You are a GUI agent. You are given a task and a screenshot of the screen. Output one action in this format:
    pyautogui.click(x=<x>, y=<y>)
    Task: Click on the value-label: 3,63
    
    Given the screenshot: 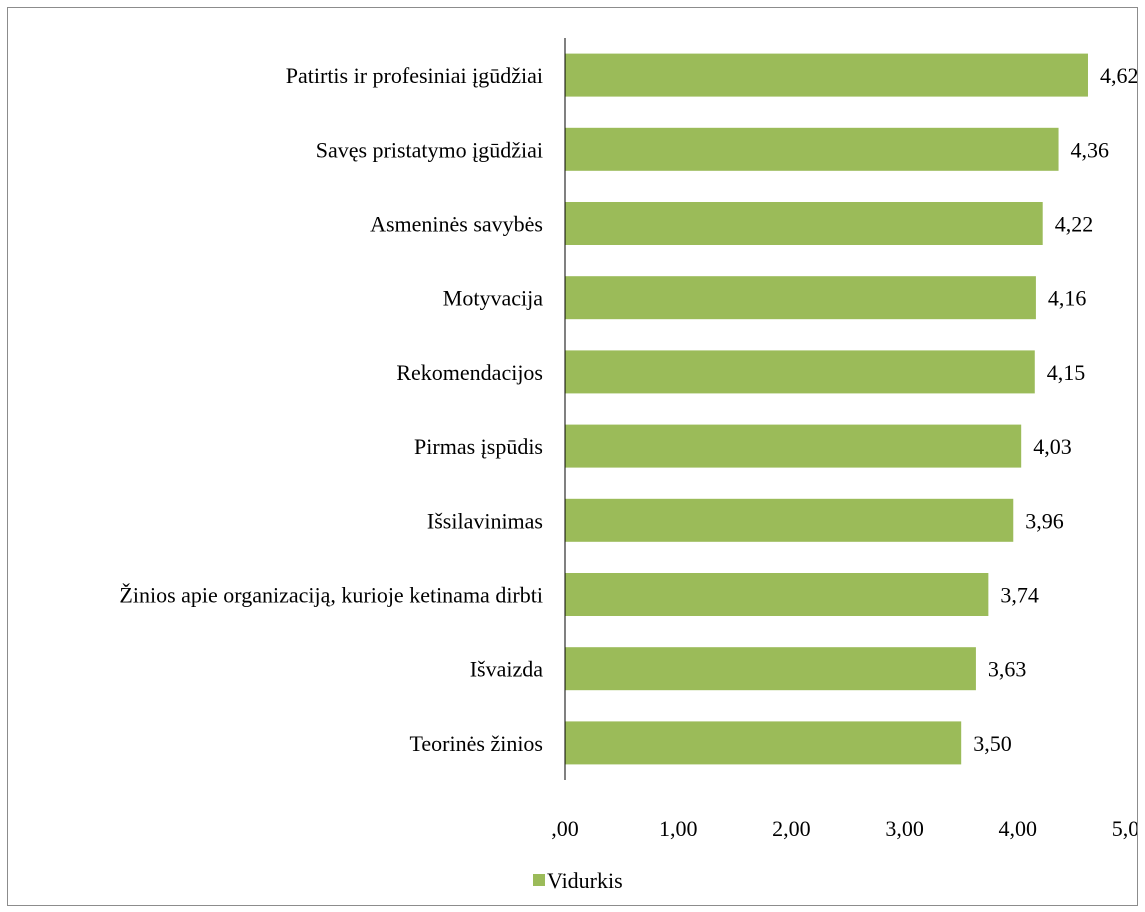 What is the action you would take?
    pyautogui.click(x=1007, y=669)
    